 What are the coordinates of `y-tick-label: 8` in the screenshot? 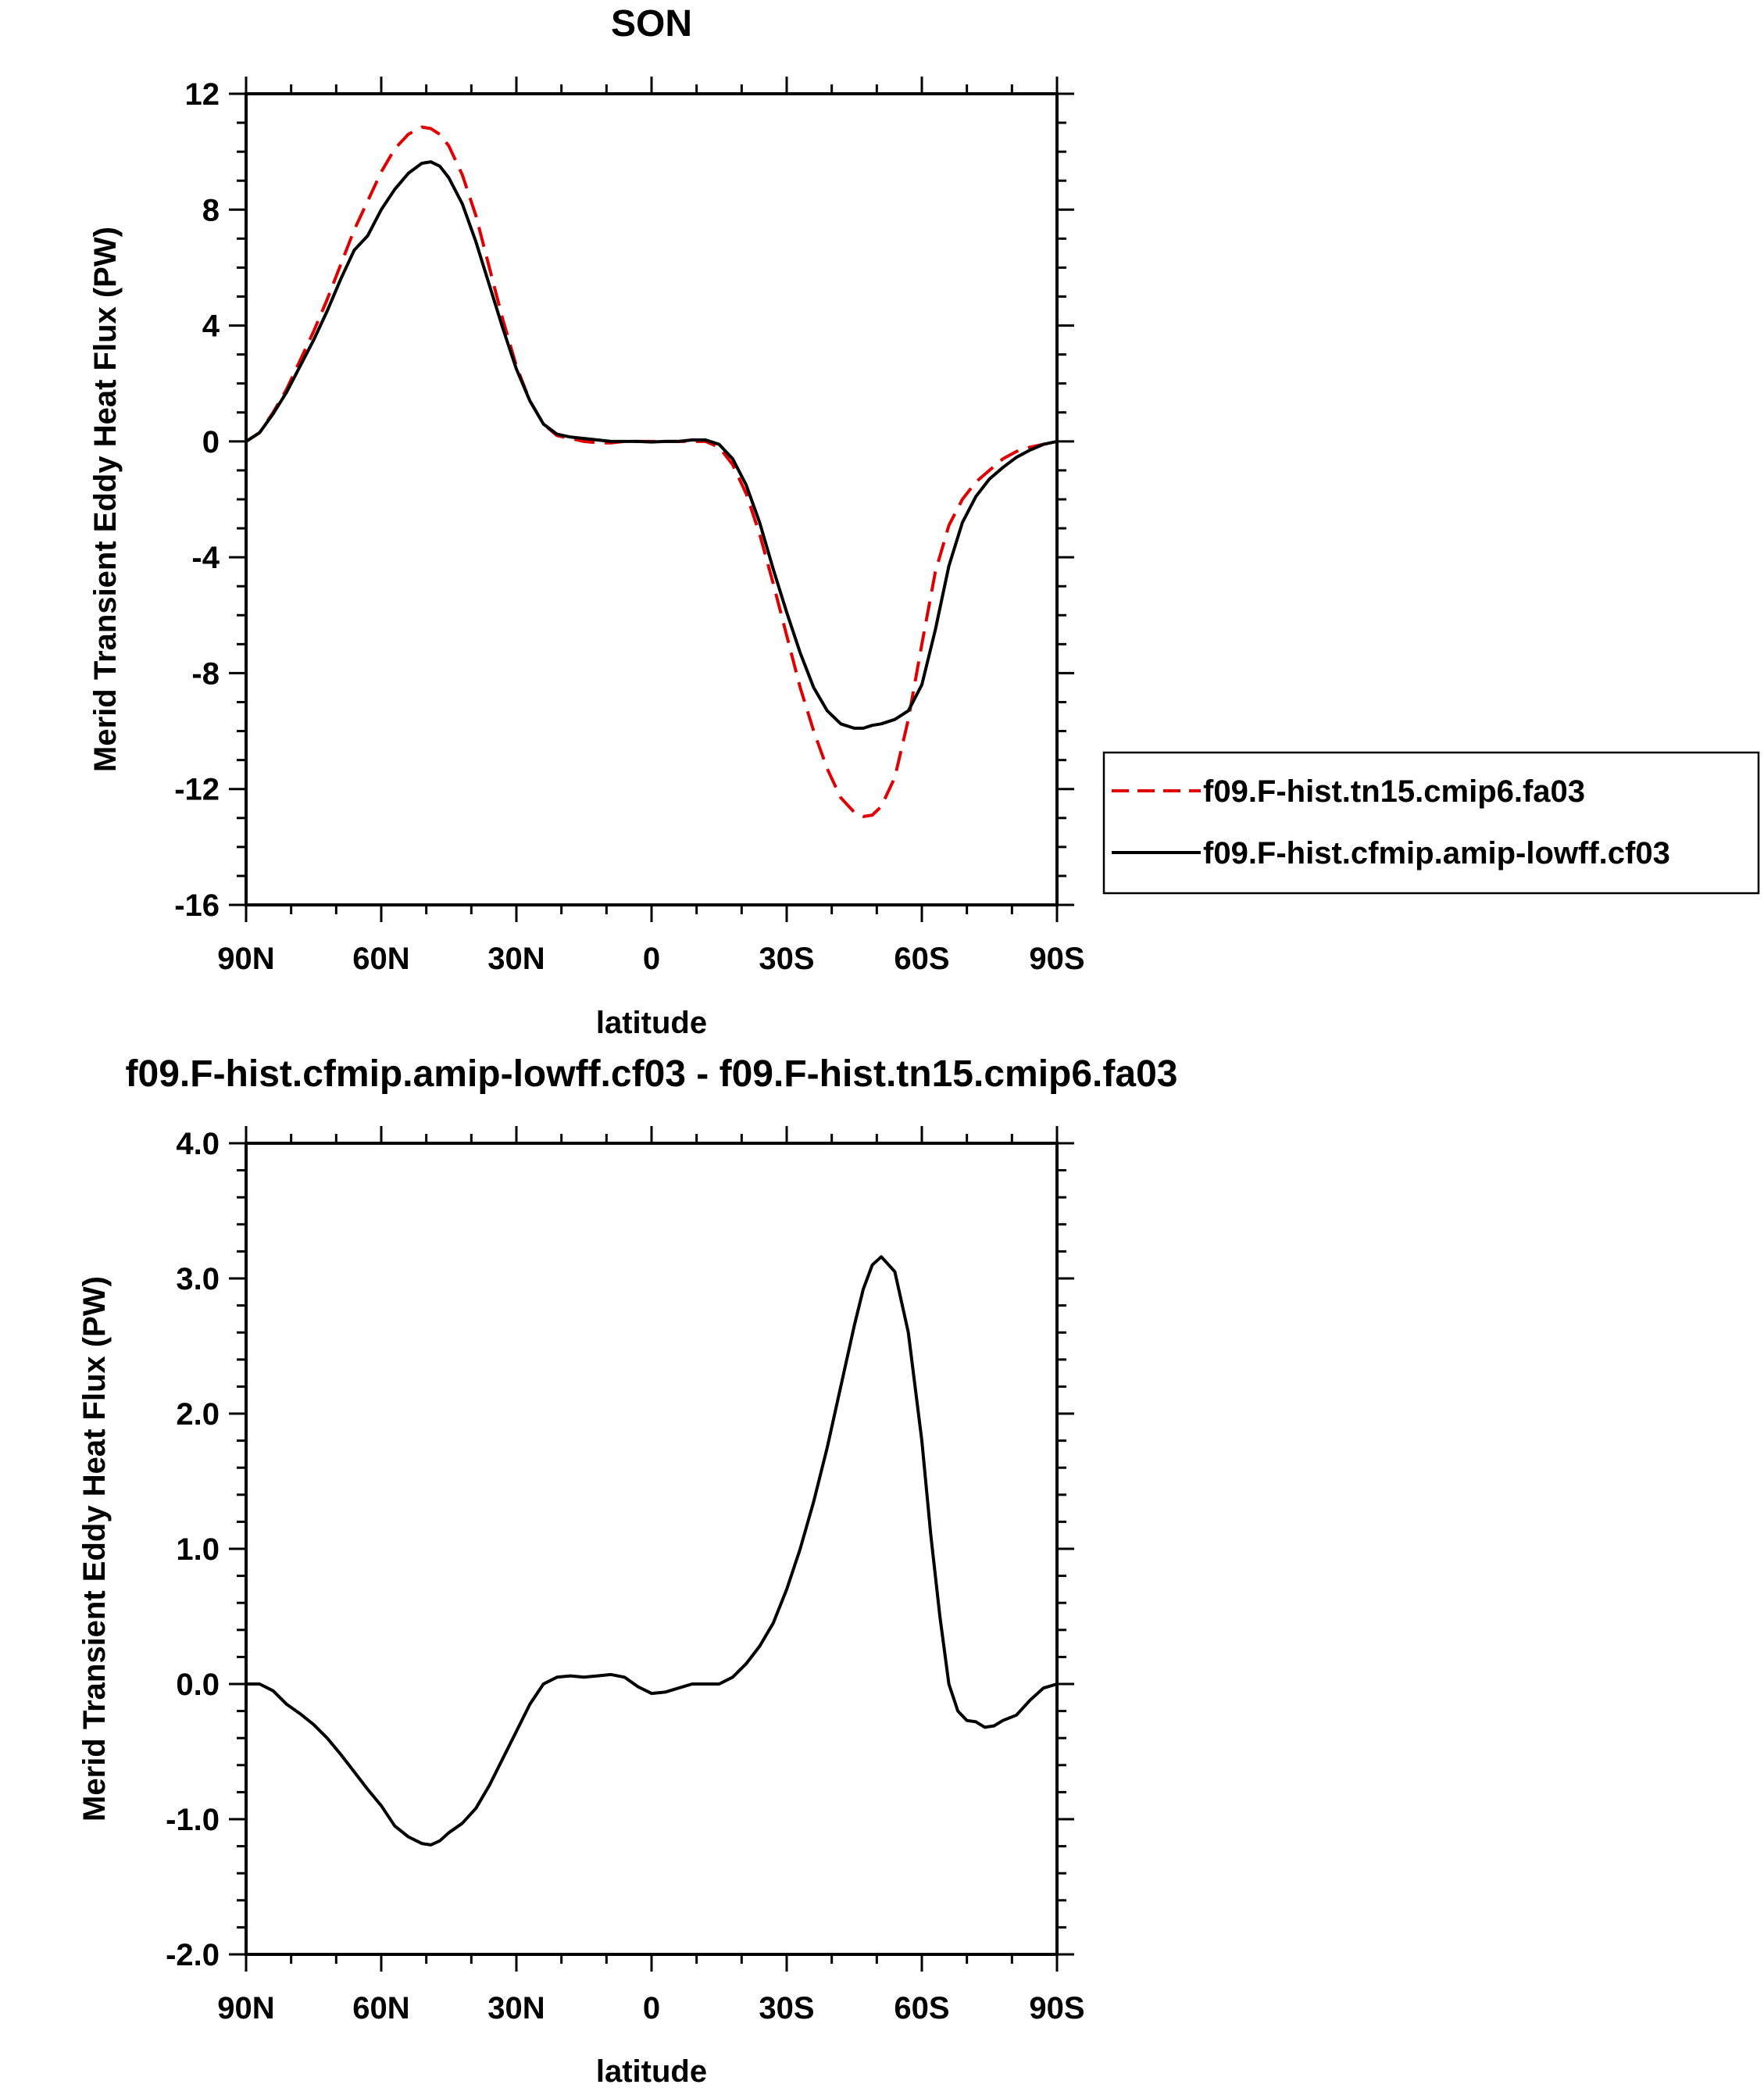 It's located at (211, 210).